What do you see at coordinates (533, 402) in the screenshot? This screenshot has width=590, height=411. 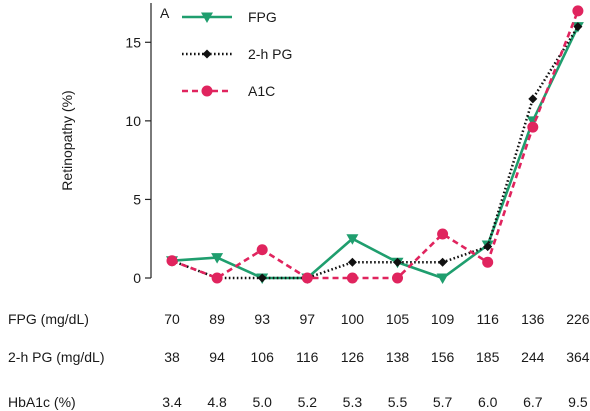 I see `table-cell: 6.7` at bounding box center [533, 402].